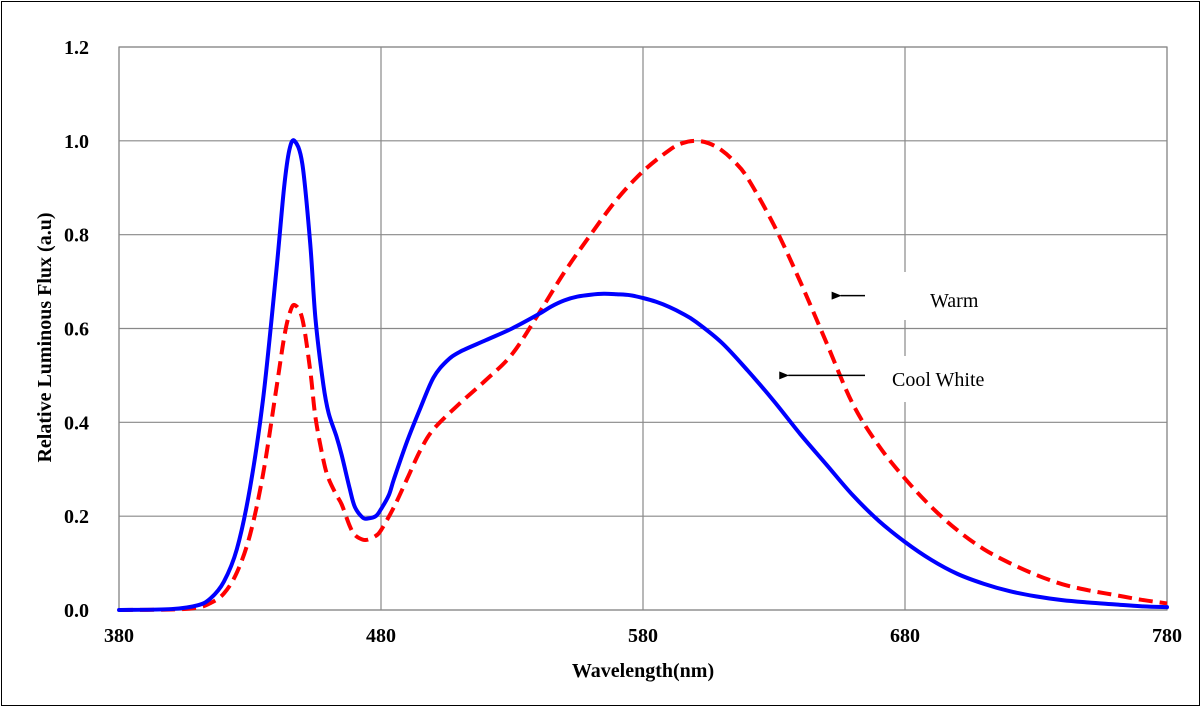 This screenshot has width=1203, height=709. I want to click on y-tick-label: 1.2, so click(76, 48).